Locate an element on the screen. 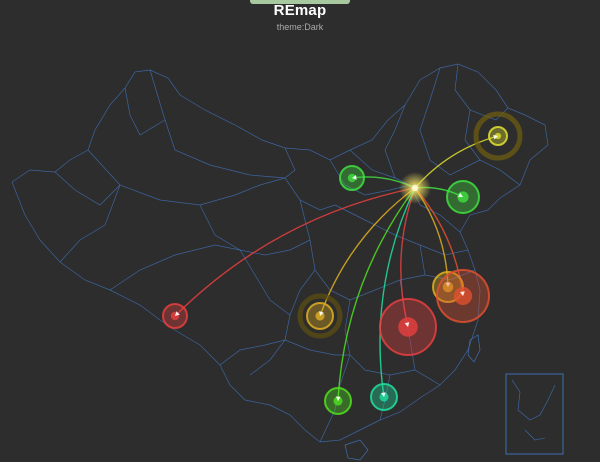 The height and width of the screenshot is (462, 600). city-marker-lhasa is located at coordinates (175, 316).